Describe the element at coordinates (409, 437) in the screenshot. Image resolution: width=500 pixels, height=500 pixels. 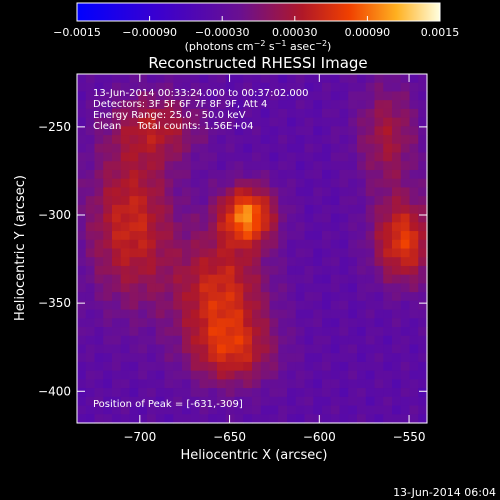
I see `x-tick-label: −550` at that location.